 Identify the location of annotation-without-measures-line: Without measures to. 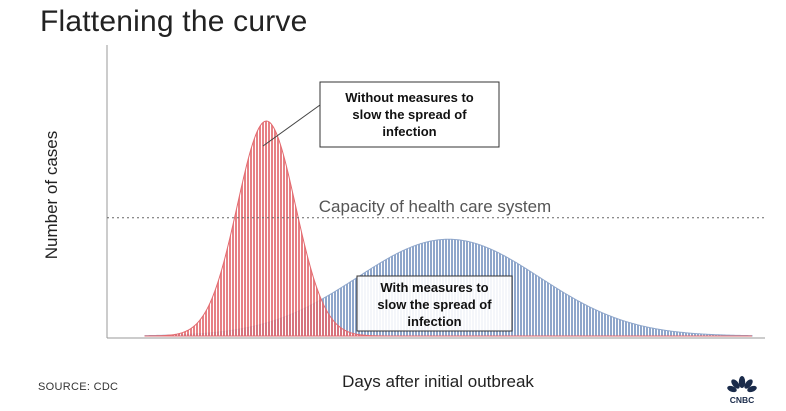
(409, 97).